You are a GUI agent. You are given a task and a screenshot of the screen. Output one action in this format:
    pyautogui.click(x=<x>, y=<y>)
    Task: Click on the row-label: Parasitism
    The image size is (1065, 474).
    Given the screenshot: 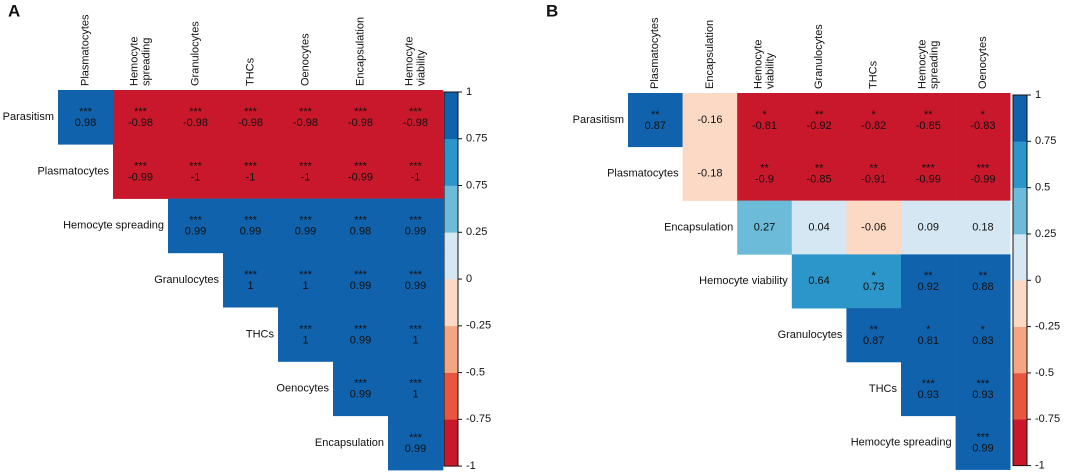 What is the action you would take?
    pyautogui.click(x=598, y=120)
    